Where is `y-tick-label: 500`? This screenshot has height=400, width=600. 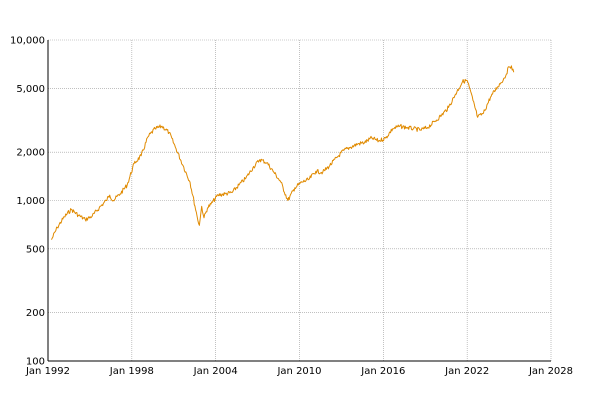 y-tick-label: 500 is located at coordinates (35, 249).